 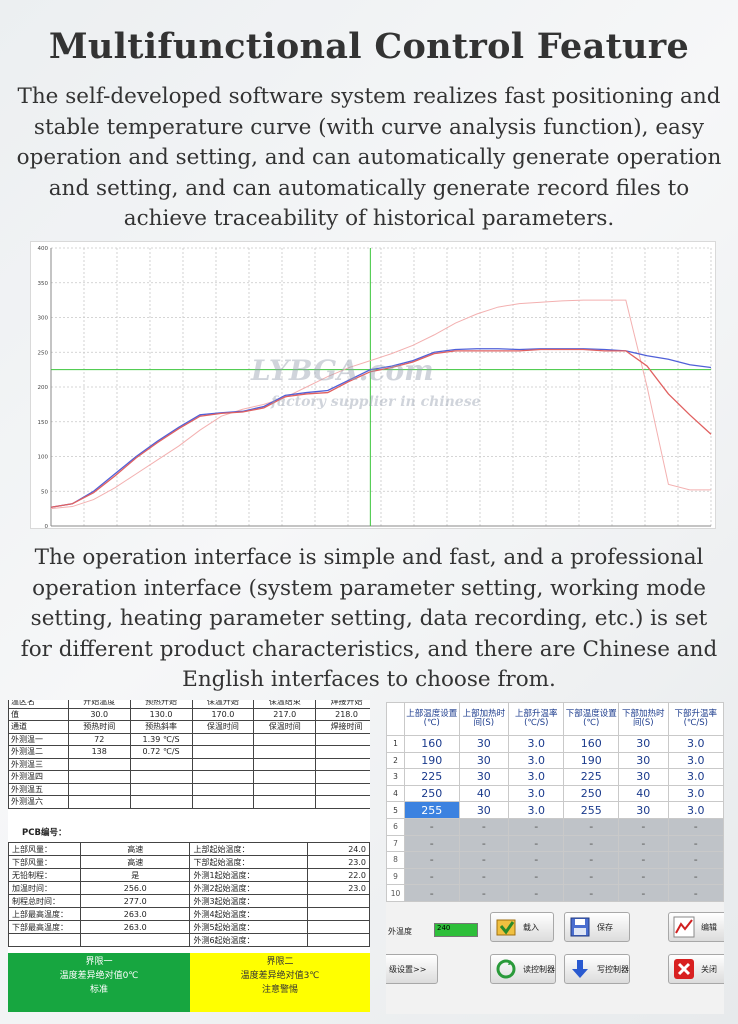 I want to click on info-cell: 下部风量：, so click(x=44, y=862).